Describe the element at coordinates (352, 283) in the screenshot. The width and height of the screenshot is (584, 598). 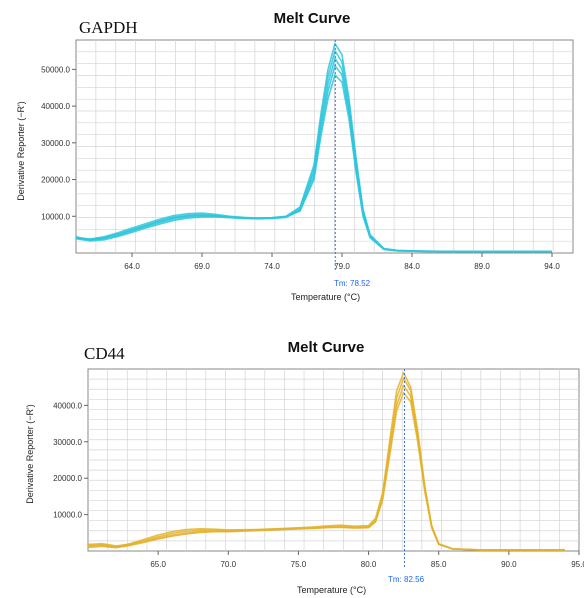
I see `tm-label: Tm: 78.52` at that location.